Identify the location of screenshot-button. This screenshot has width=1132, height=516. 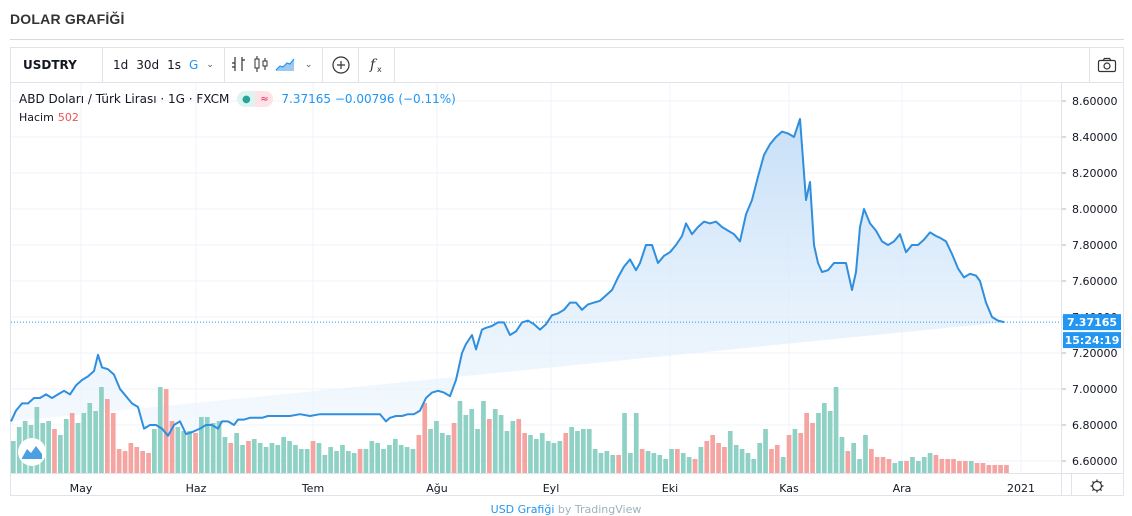
(1106, 65).